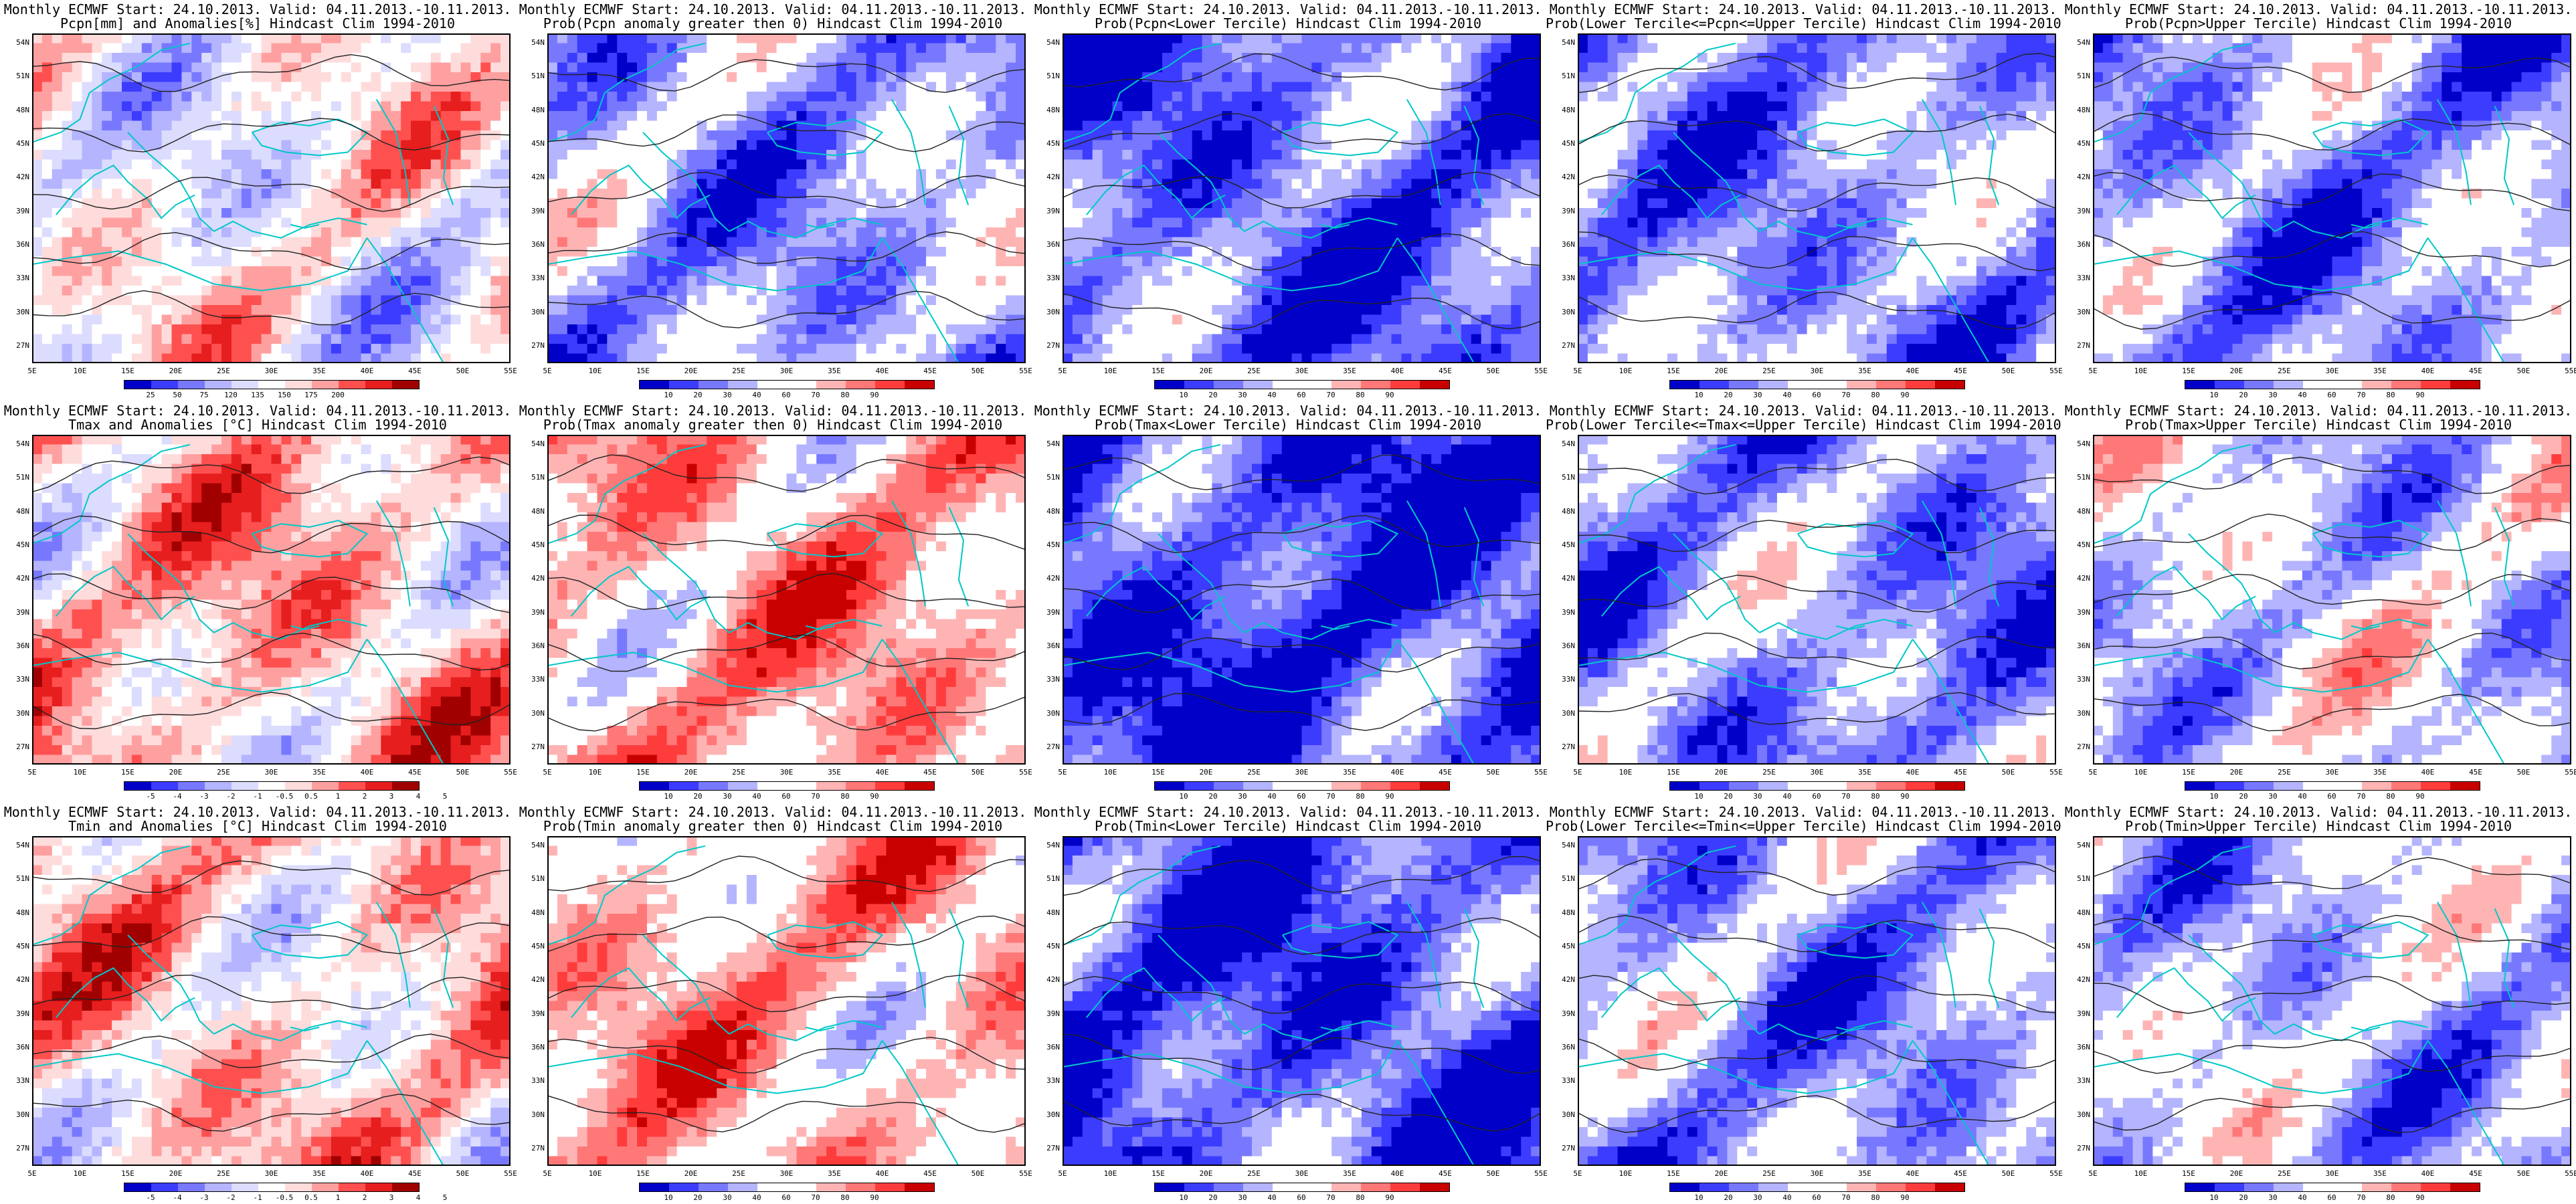 The width and height of the screenshot is (2576, 1204). What do you see at coordinates (367, 371) in the screenshot?
I see `longitude-label: 40E` at bounding box center [367, 371].